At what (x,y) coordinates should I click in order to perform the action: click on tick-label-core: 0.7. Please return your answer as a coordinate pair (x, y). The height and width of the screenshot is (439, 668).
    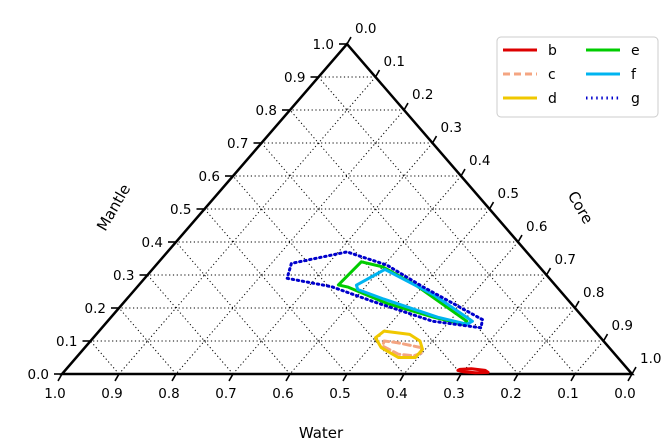
    Looking at the image, I should click on (565, 260).